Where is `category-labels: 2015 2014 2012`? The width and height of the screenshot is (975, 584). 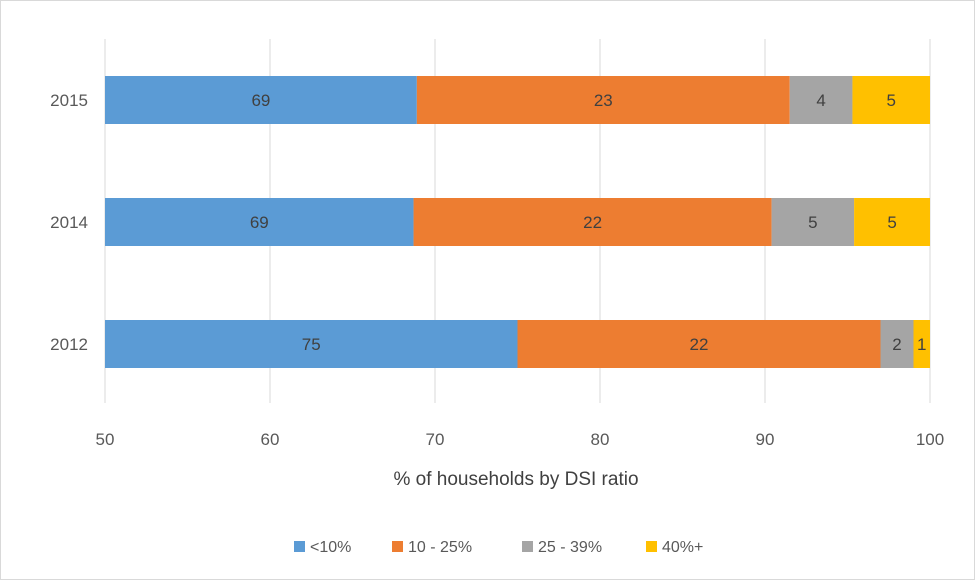
category-labels: 2015 2014 2012 is located at coordinates (69, 222).